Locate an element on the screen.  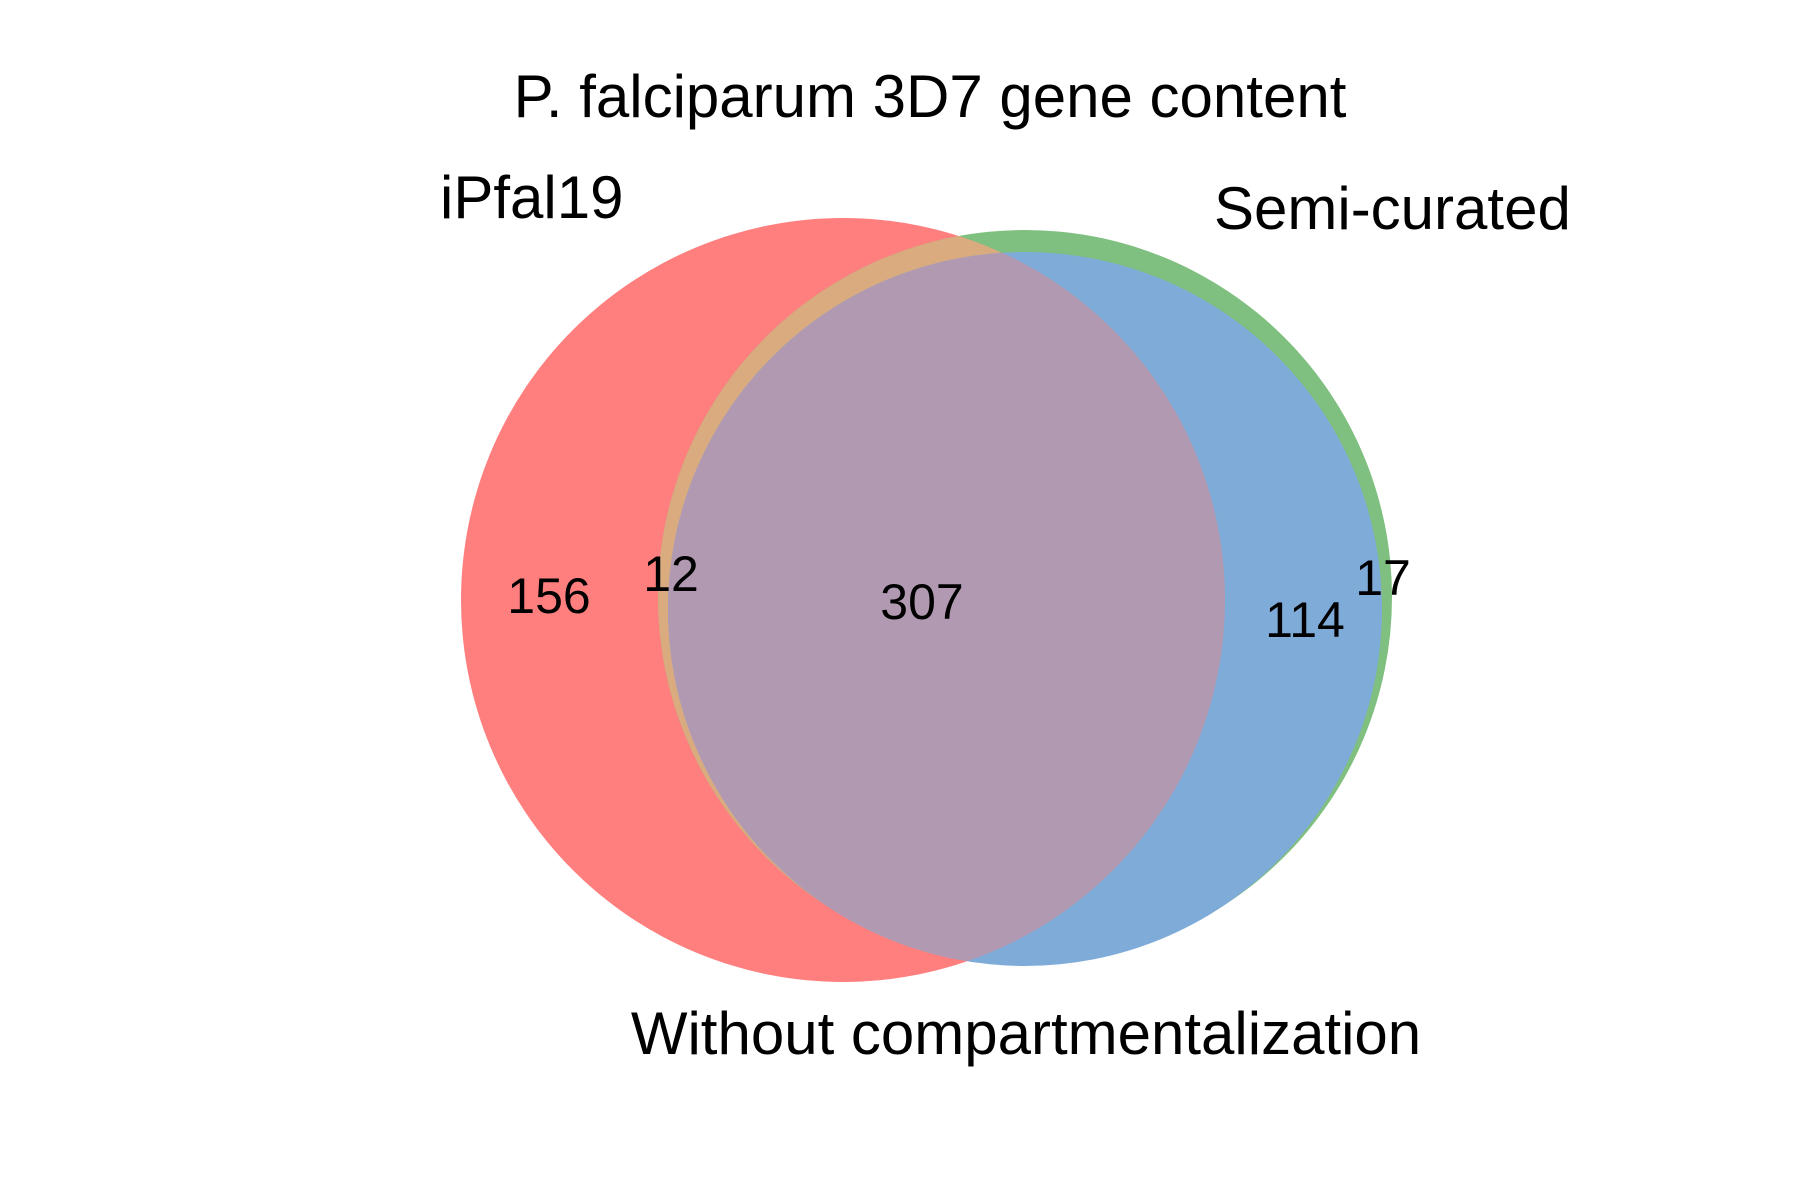
set-label-without-compartmentalization: Without compartmentalization is located at coordinates (1026, 1033).